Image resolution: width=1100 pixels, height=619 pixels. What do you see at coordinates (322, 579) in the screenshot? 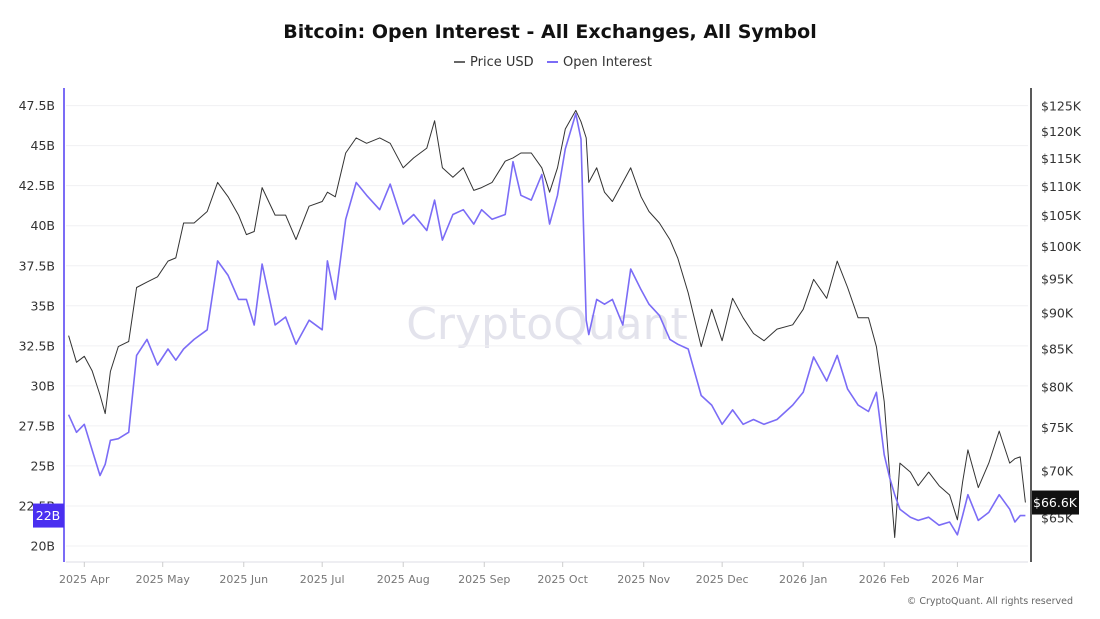
I see `x-tick-label: 2025 Jul` at bounding box center [322, 579].